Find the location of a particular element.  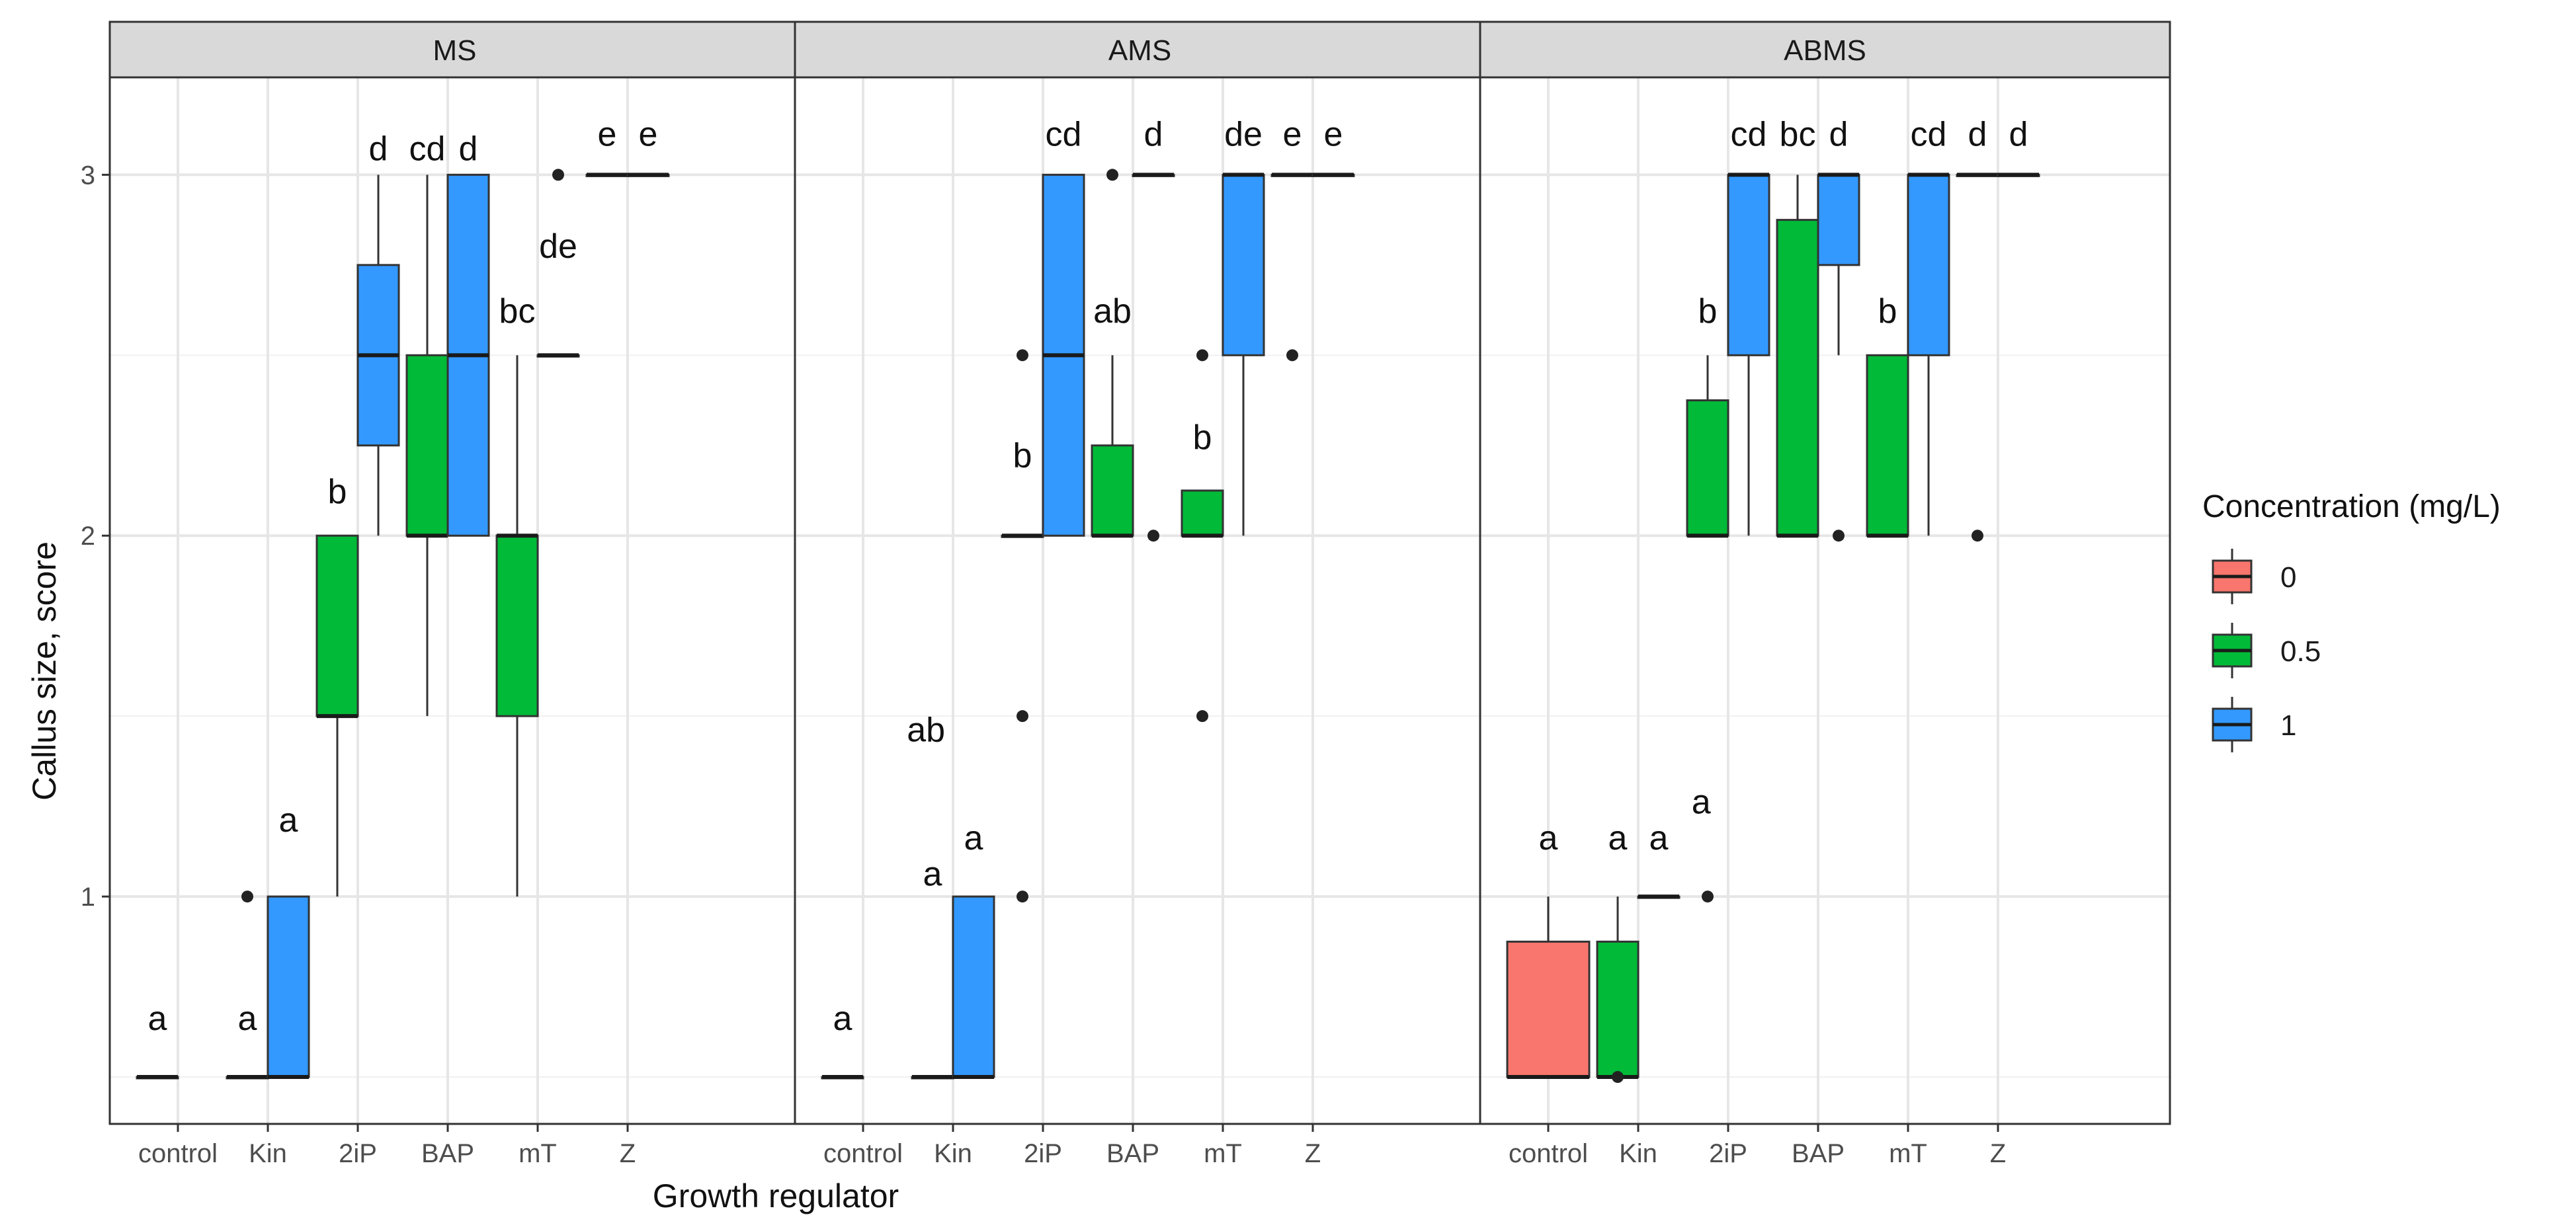

box-z-0.5: e is located at coordinates (607, 147).